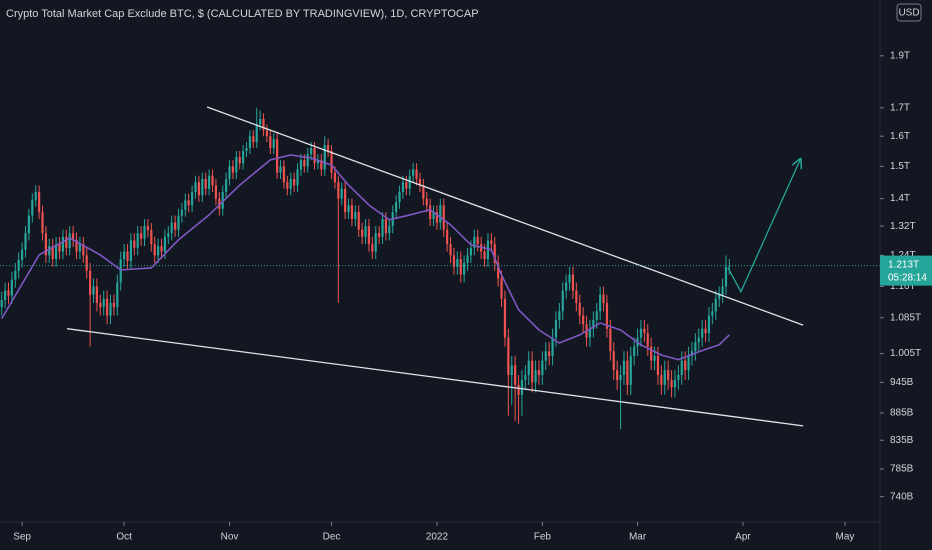  What do you see at coordinates (907, 277) in the screenshot?
I see `countdown: 05:28:14` at bounding box center [907, 277].